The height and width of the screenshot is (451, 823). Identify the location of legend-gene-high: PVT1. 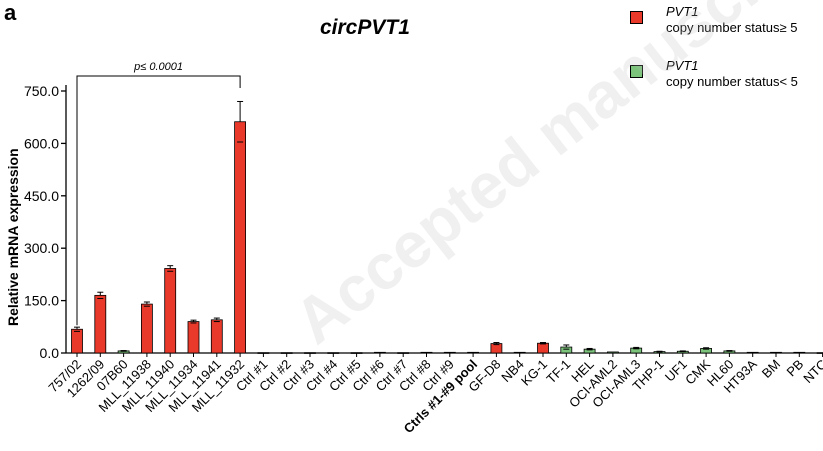
(682, 11).